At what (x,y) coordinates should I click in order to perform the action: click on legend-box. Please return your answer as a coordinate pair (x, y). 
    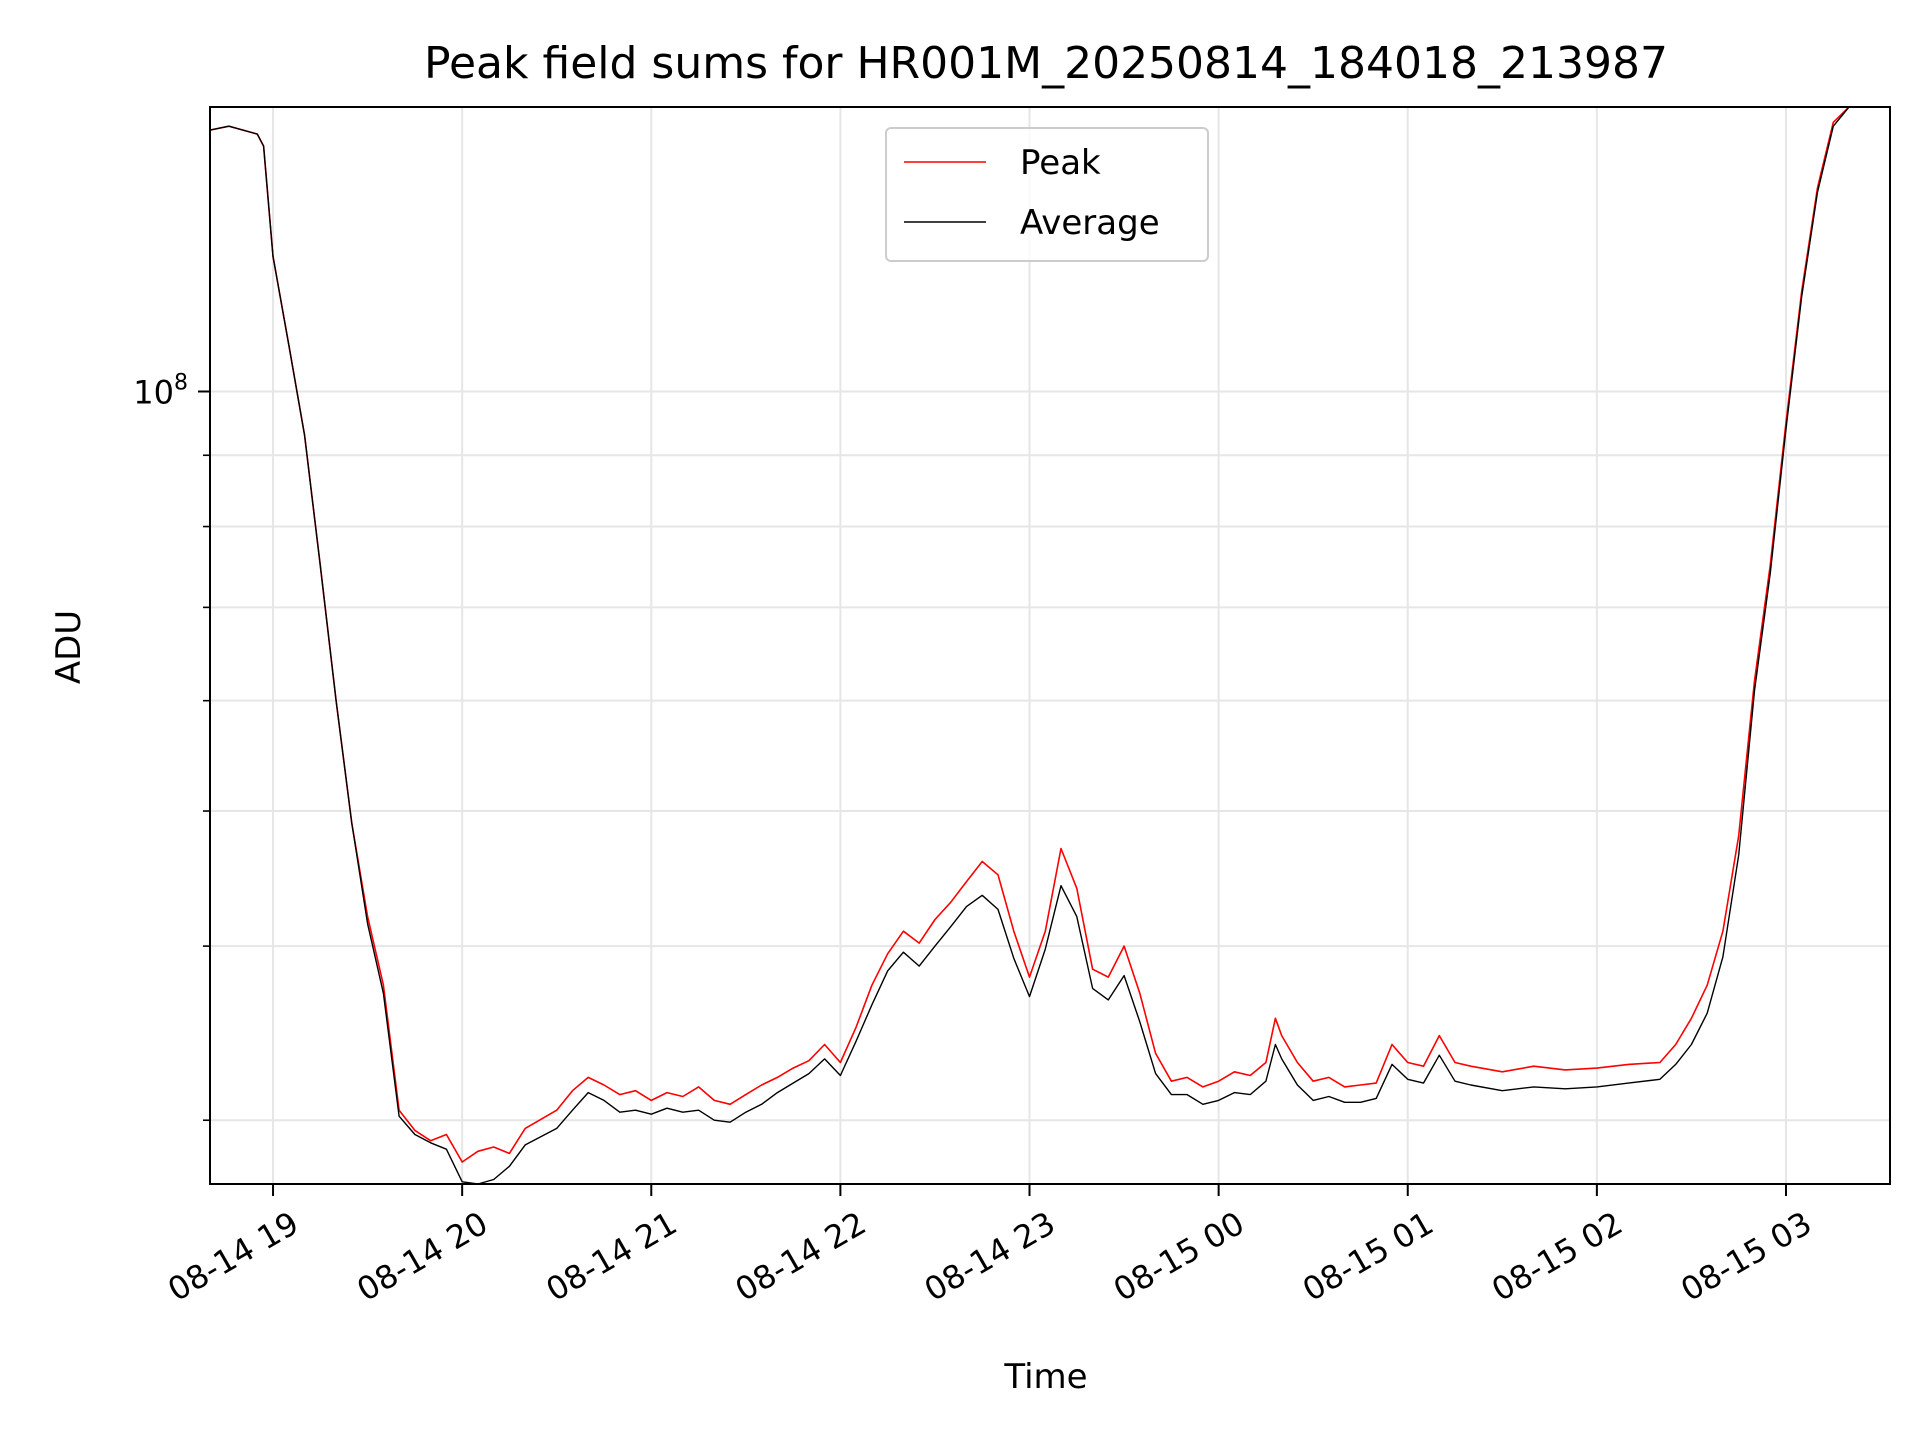
    Looking at the image, I should click on (1047, 194).